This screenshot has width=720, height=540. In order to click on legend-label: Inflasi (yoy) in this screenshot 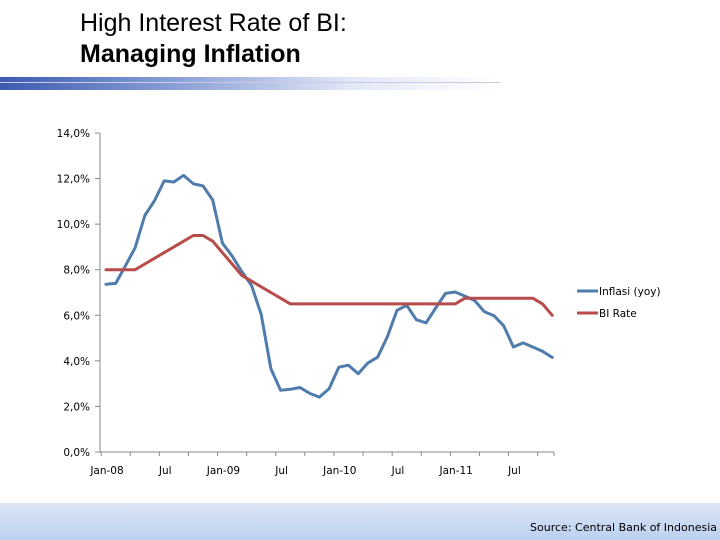, I will do `click(630, 292)`.